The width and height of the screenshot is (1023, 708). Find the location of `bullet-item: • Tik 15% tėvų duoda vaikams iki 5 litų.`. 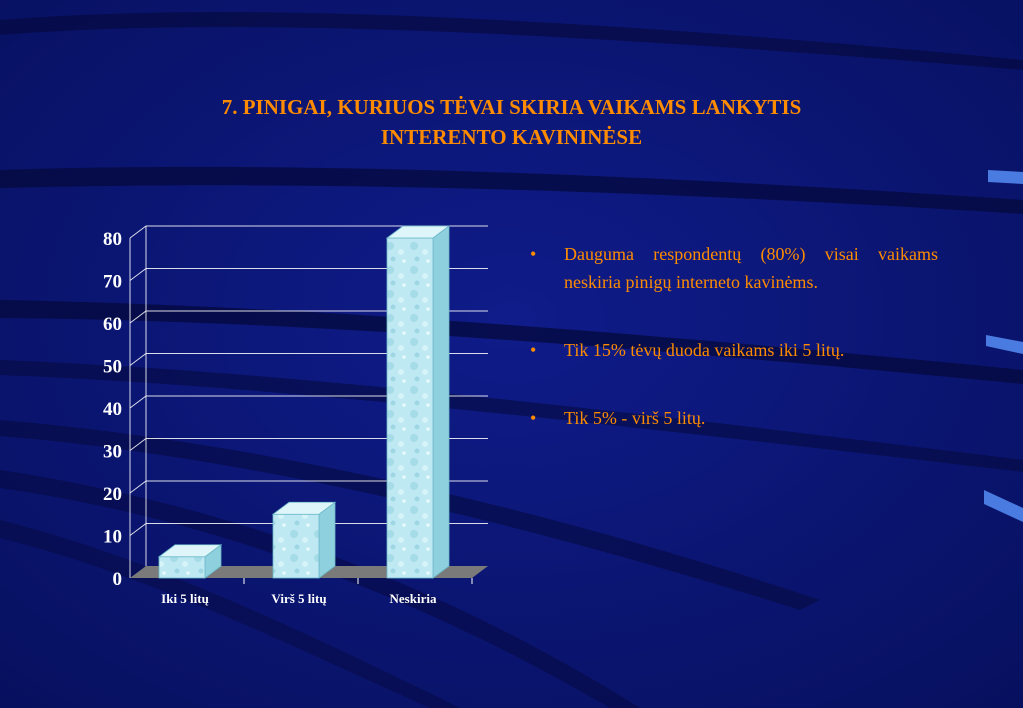

bullet-item: • Tik 15% tėvų duoda vaikams iki 5 litų. is located at coordinates (734, 350).